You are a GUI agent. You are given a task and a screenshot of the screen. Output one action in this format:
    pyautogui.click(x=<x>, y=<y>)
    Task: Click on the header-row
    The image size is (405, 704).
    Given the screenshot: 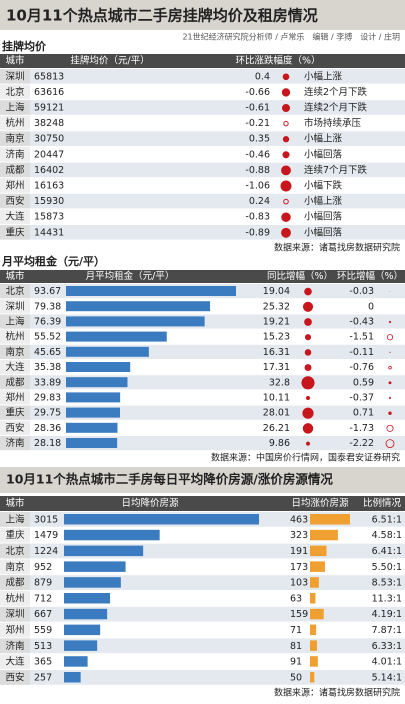 What is the action you would take?
    pyautogui.click(x=202, y=61)
    